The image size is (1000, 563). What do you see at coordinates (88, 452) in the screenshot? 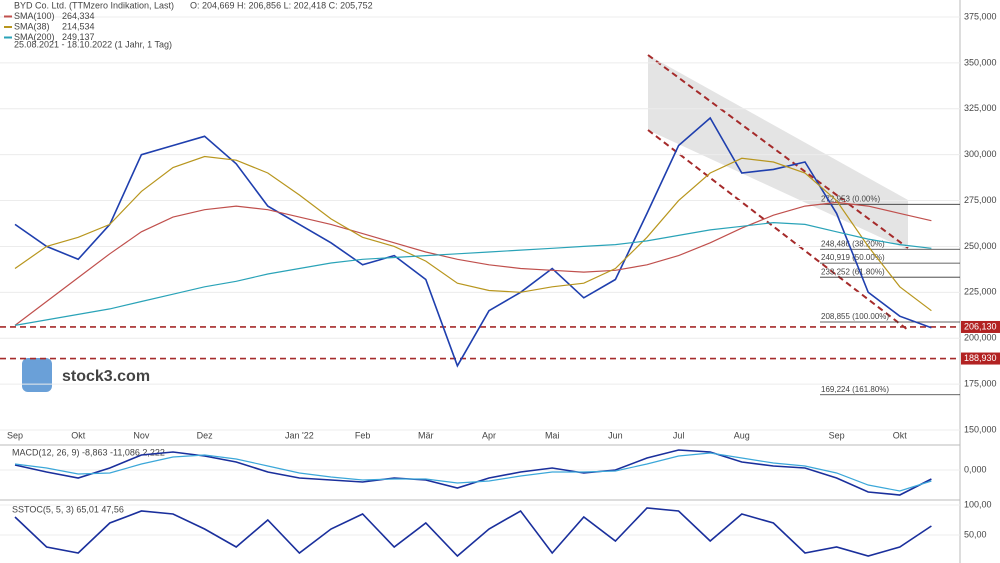
I see `panel-title: MACD(12, 26, 9) -8,863 -11,086 2,222` at bounding box center [88, 452].